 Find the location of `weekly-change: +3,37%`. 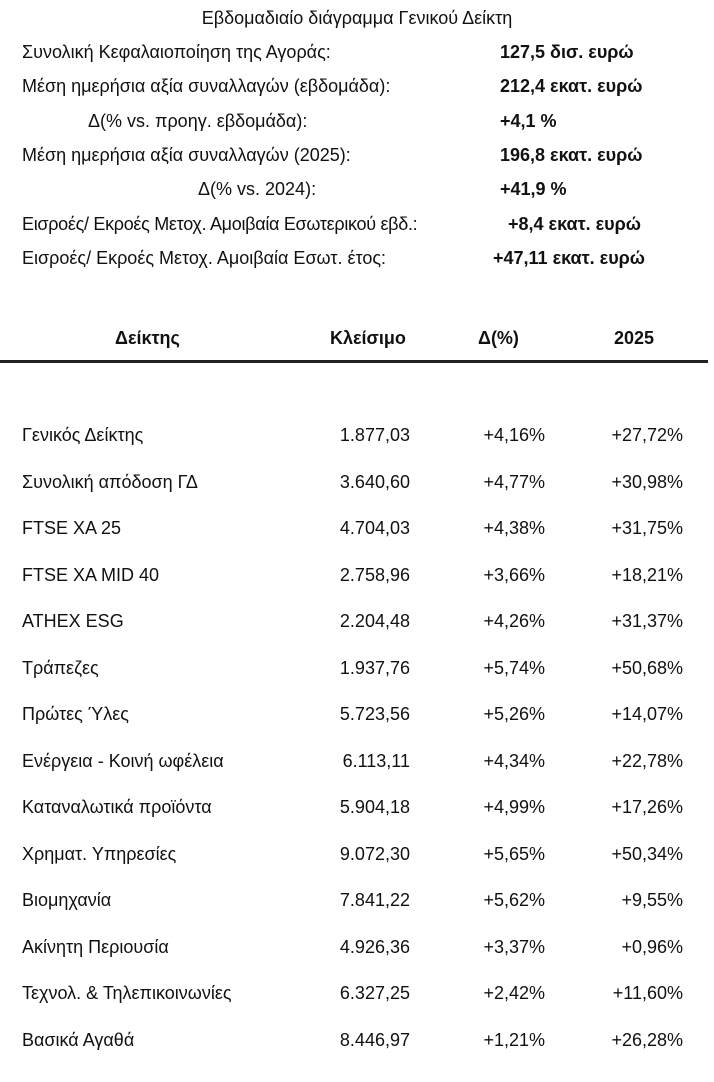

weekly-change: +3,37% is located at coordinates (514, 946).